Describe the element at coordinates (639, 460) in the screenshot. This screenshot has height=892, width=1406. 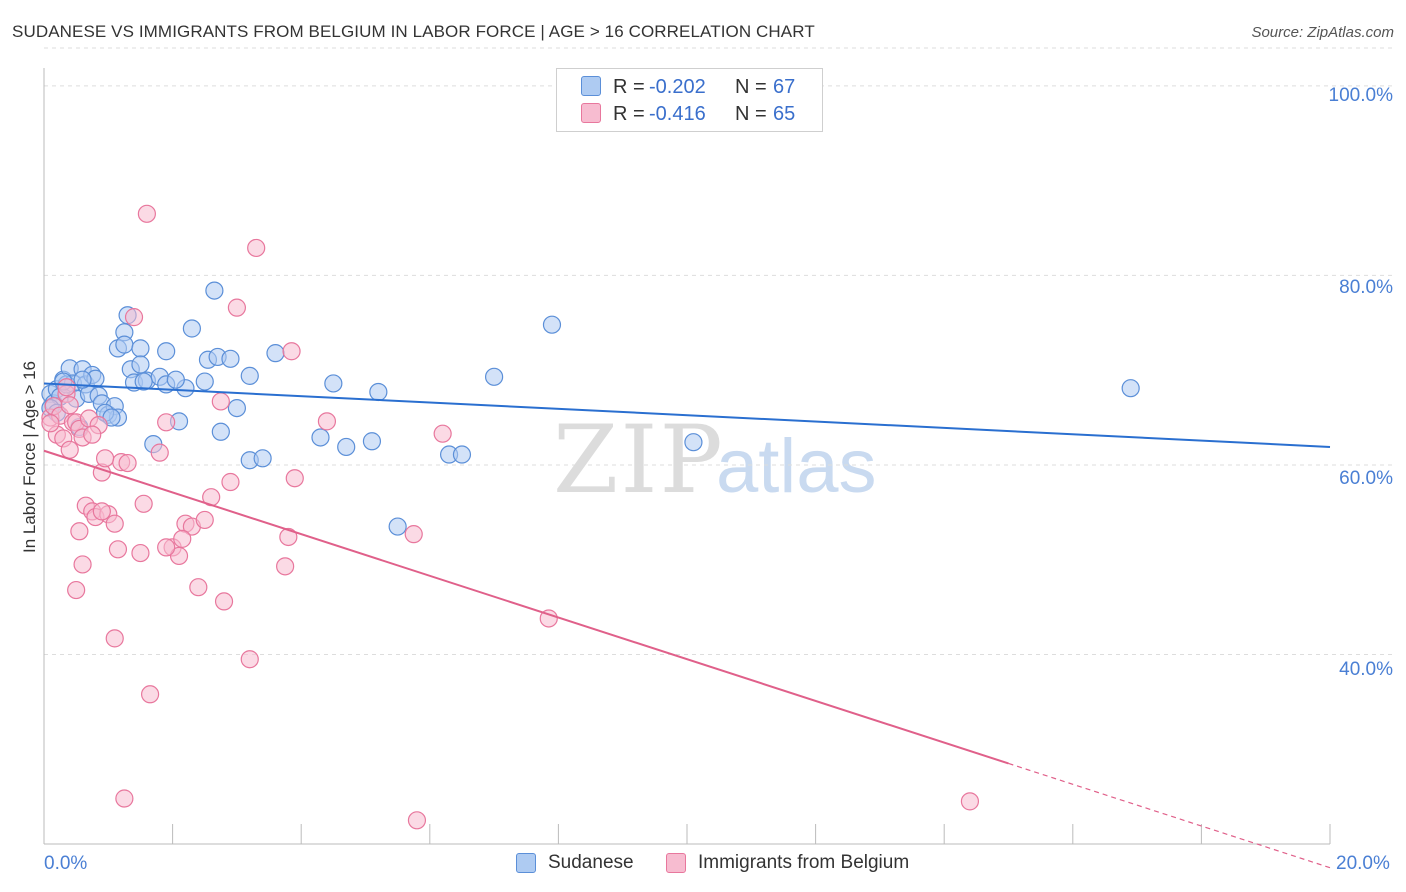
I see `watermark-zip: ZIP` at that location.